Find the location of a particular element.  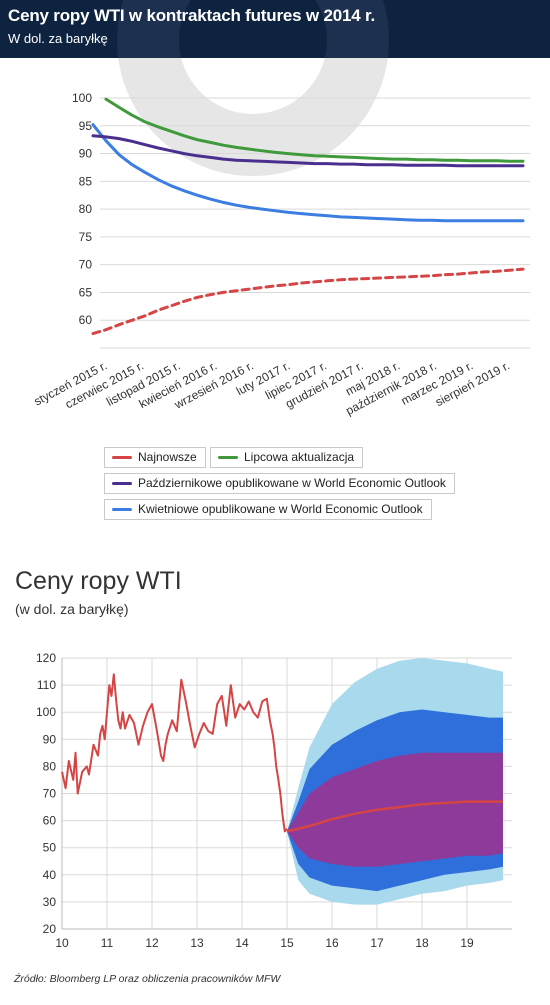

watermark-logo is located at coordinates (253, 29).